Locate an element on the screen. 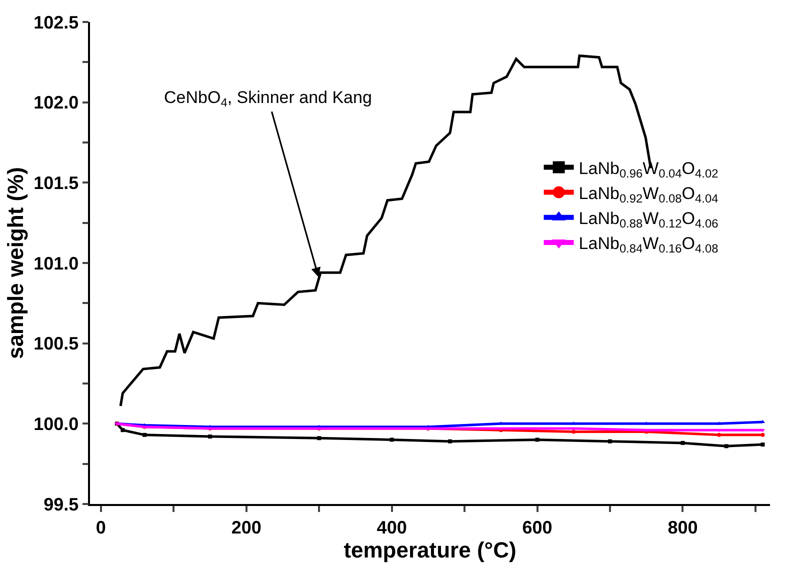 Image resolution: width=785 pixels, height=569 pixels. y-tick-label: 101.0 is located at coordinates (56, 263).